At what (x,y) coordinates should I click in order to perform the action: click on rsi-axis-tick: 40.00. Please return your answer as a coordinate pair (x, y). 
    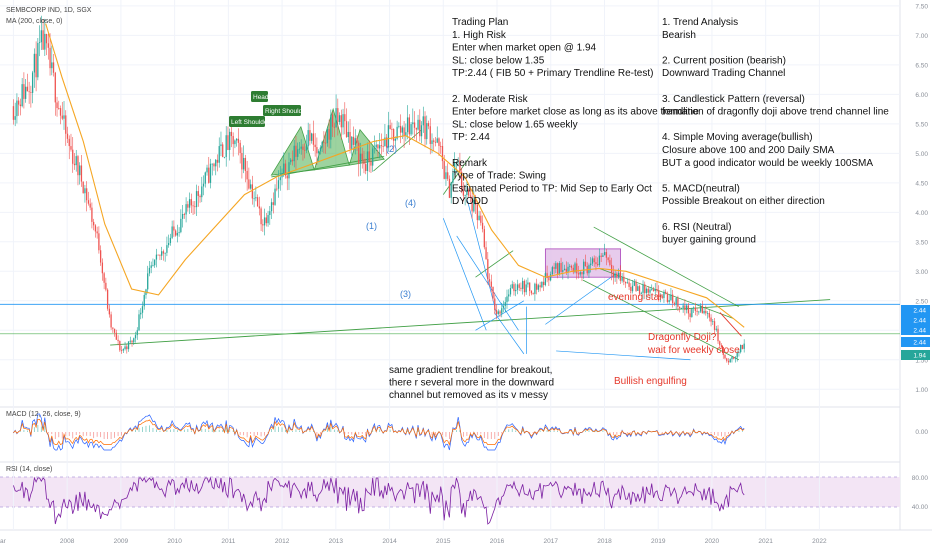
    Looking at the image, I should click on (920, 507).